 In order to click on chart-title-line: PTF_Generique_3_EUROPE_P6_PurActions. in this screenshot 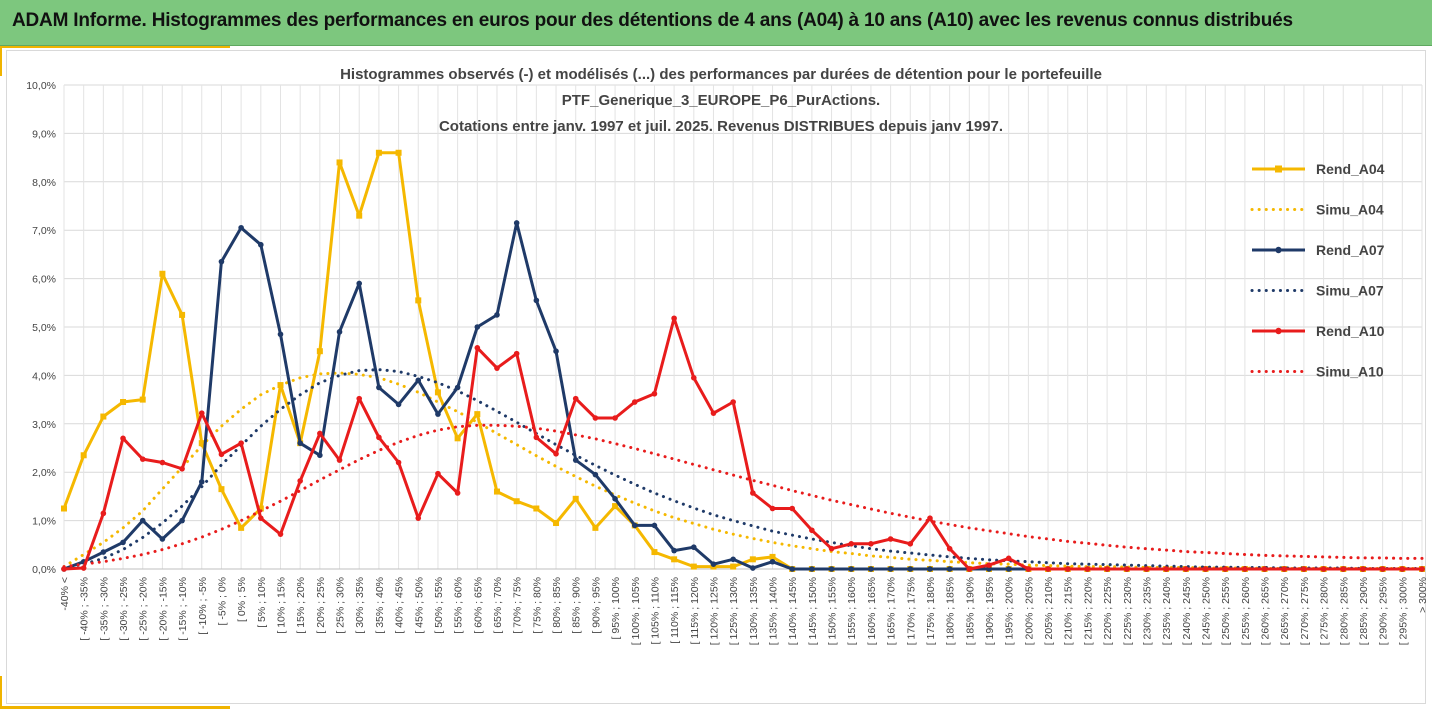, I will do `click(721, 100)`.